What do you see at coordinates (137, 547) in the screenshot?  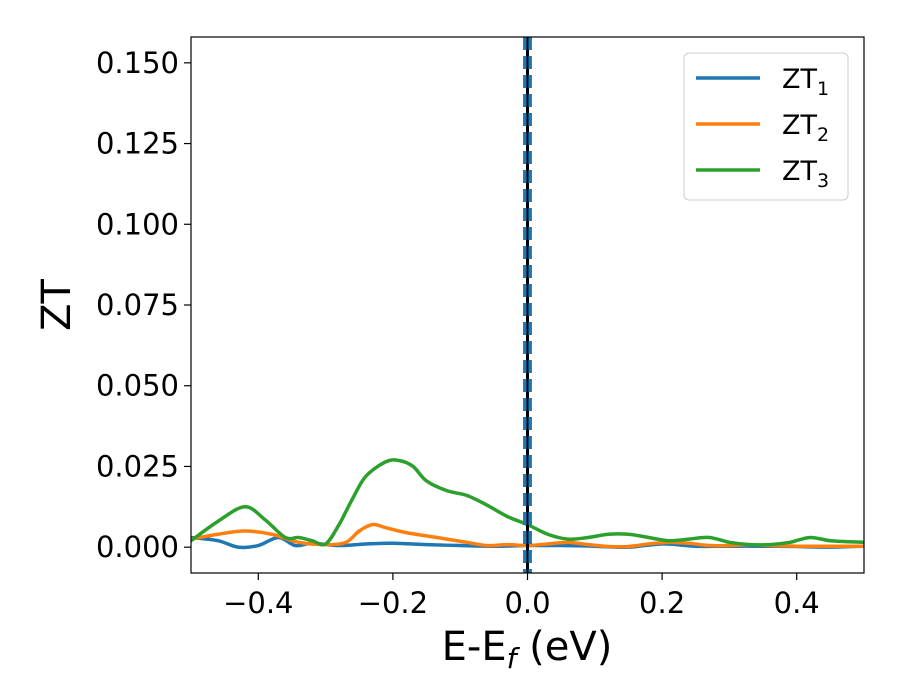 I see `y-tick-label: 0.000` at bounding box center [137, 547].